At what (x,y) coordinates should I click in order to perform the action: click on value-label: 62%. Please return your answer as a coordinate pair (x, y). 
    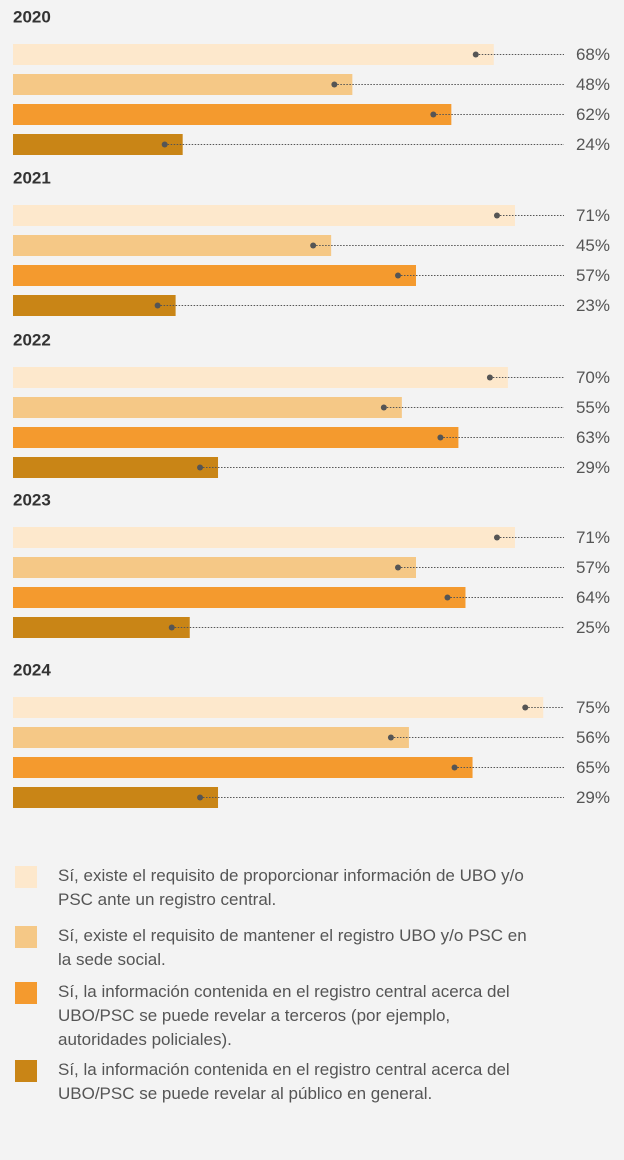
    Looking at the image, I should click on (593, 114).